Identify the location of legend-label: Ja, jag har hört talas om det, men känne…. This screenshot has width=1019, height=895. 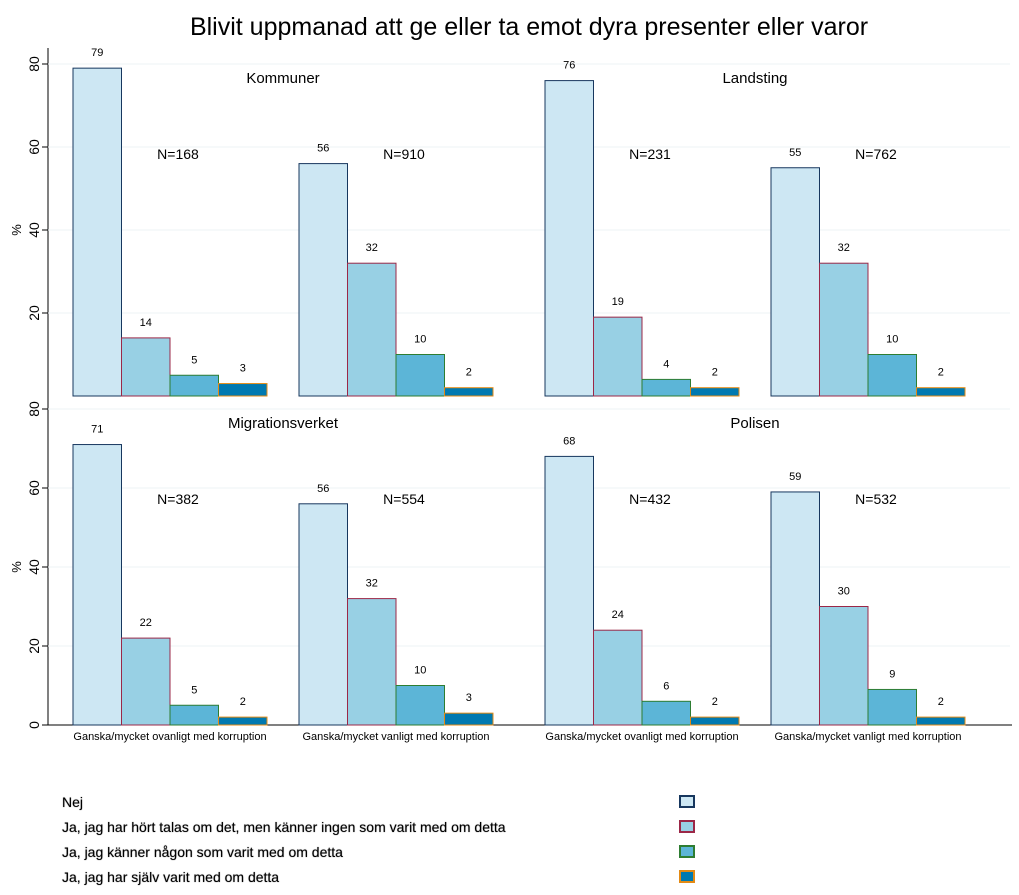
(284, 827).